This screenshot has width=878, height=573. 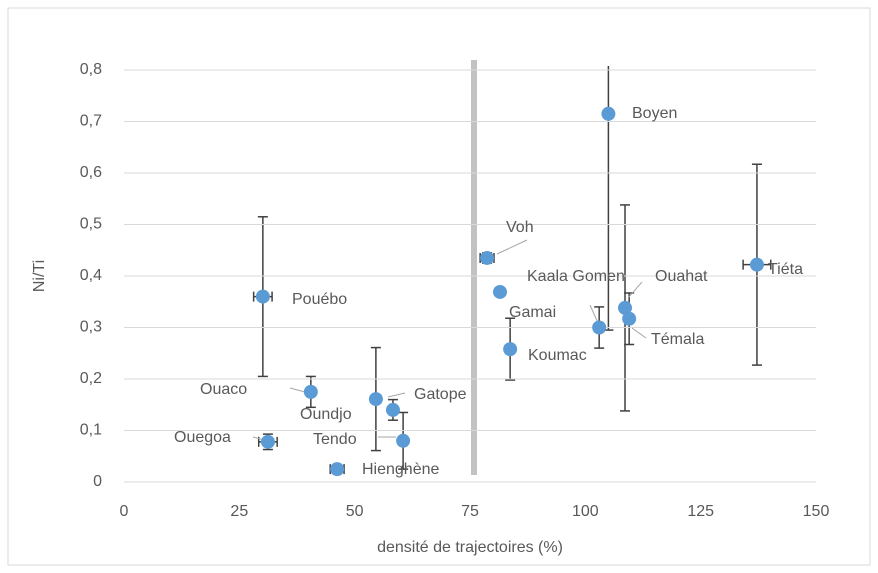 What do you see at coordinates (223, 389) in the screenshot?
I see `point-label: Ouaco` at bounding box center [223, 389].